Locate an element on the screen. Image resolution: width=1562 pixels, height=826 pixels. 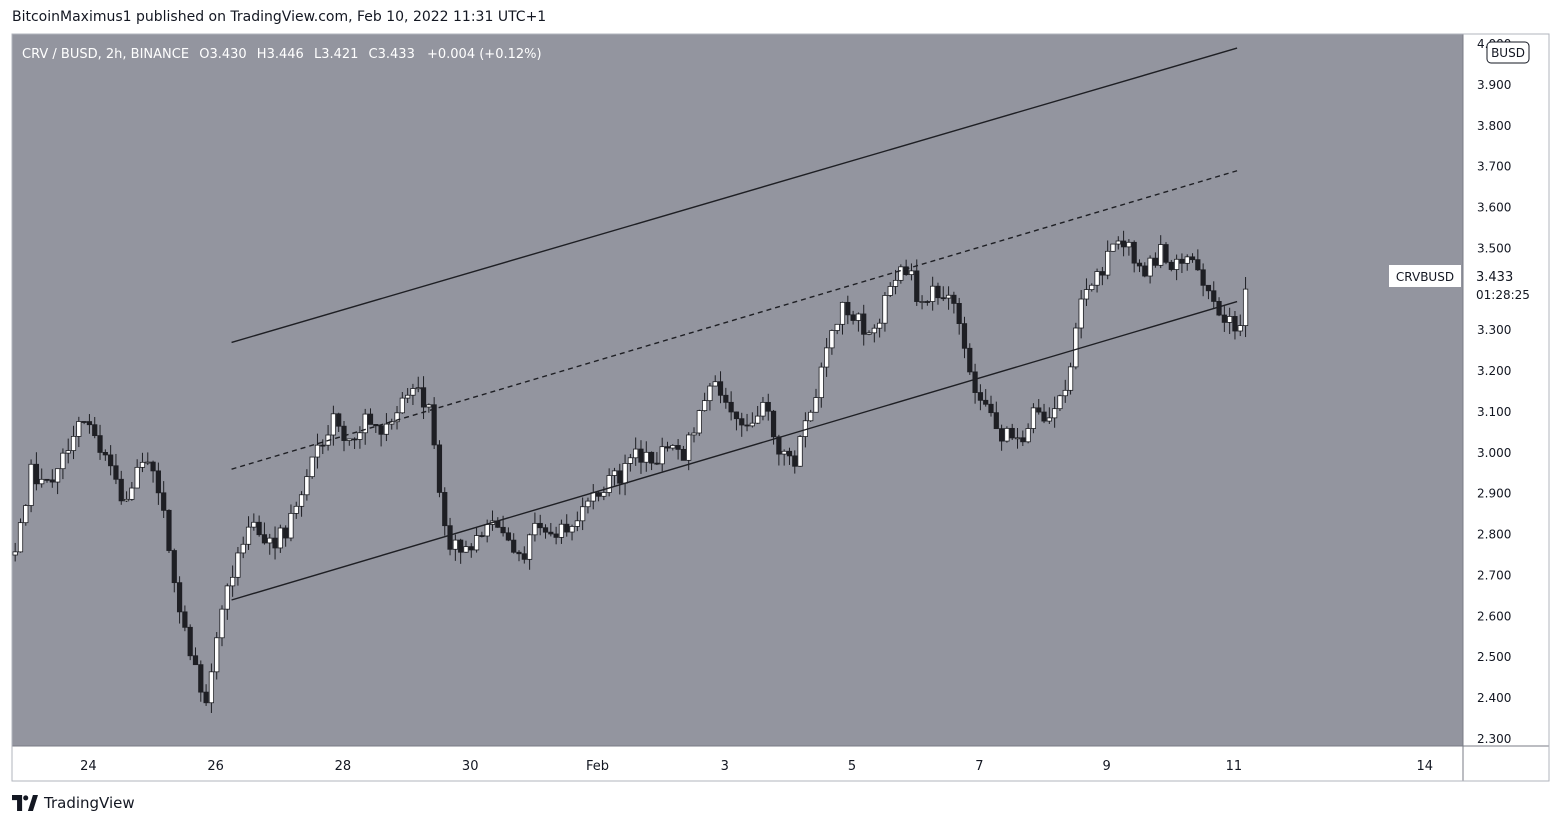
last-price-marker: 3.433 01:28:25 is located at coordinates (1504, 284).